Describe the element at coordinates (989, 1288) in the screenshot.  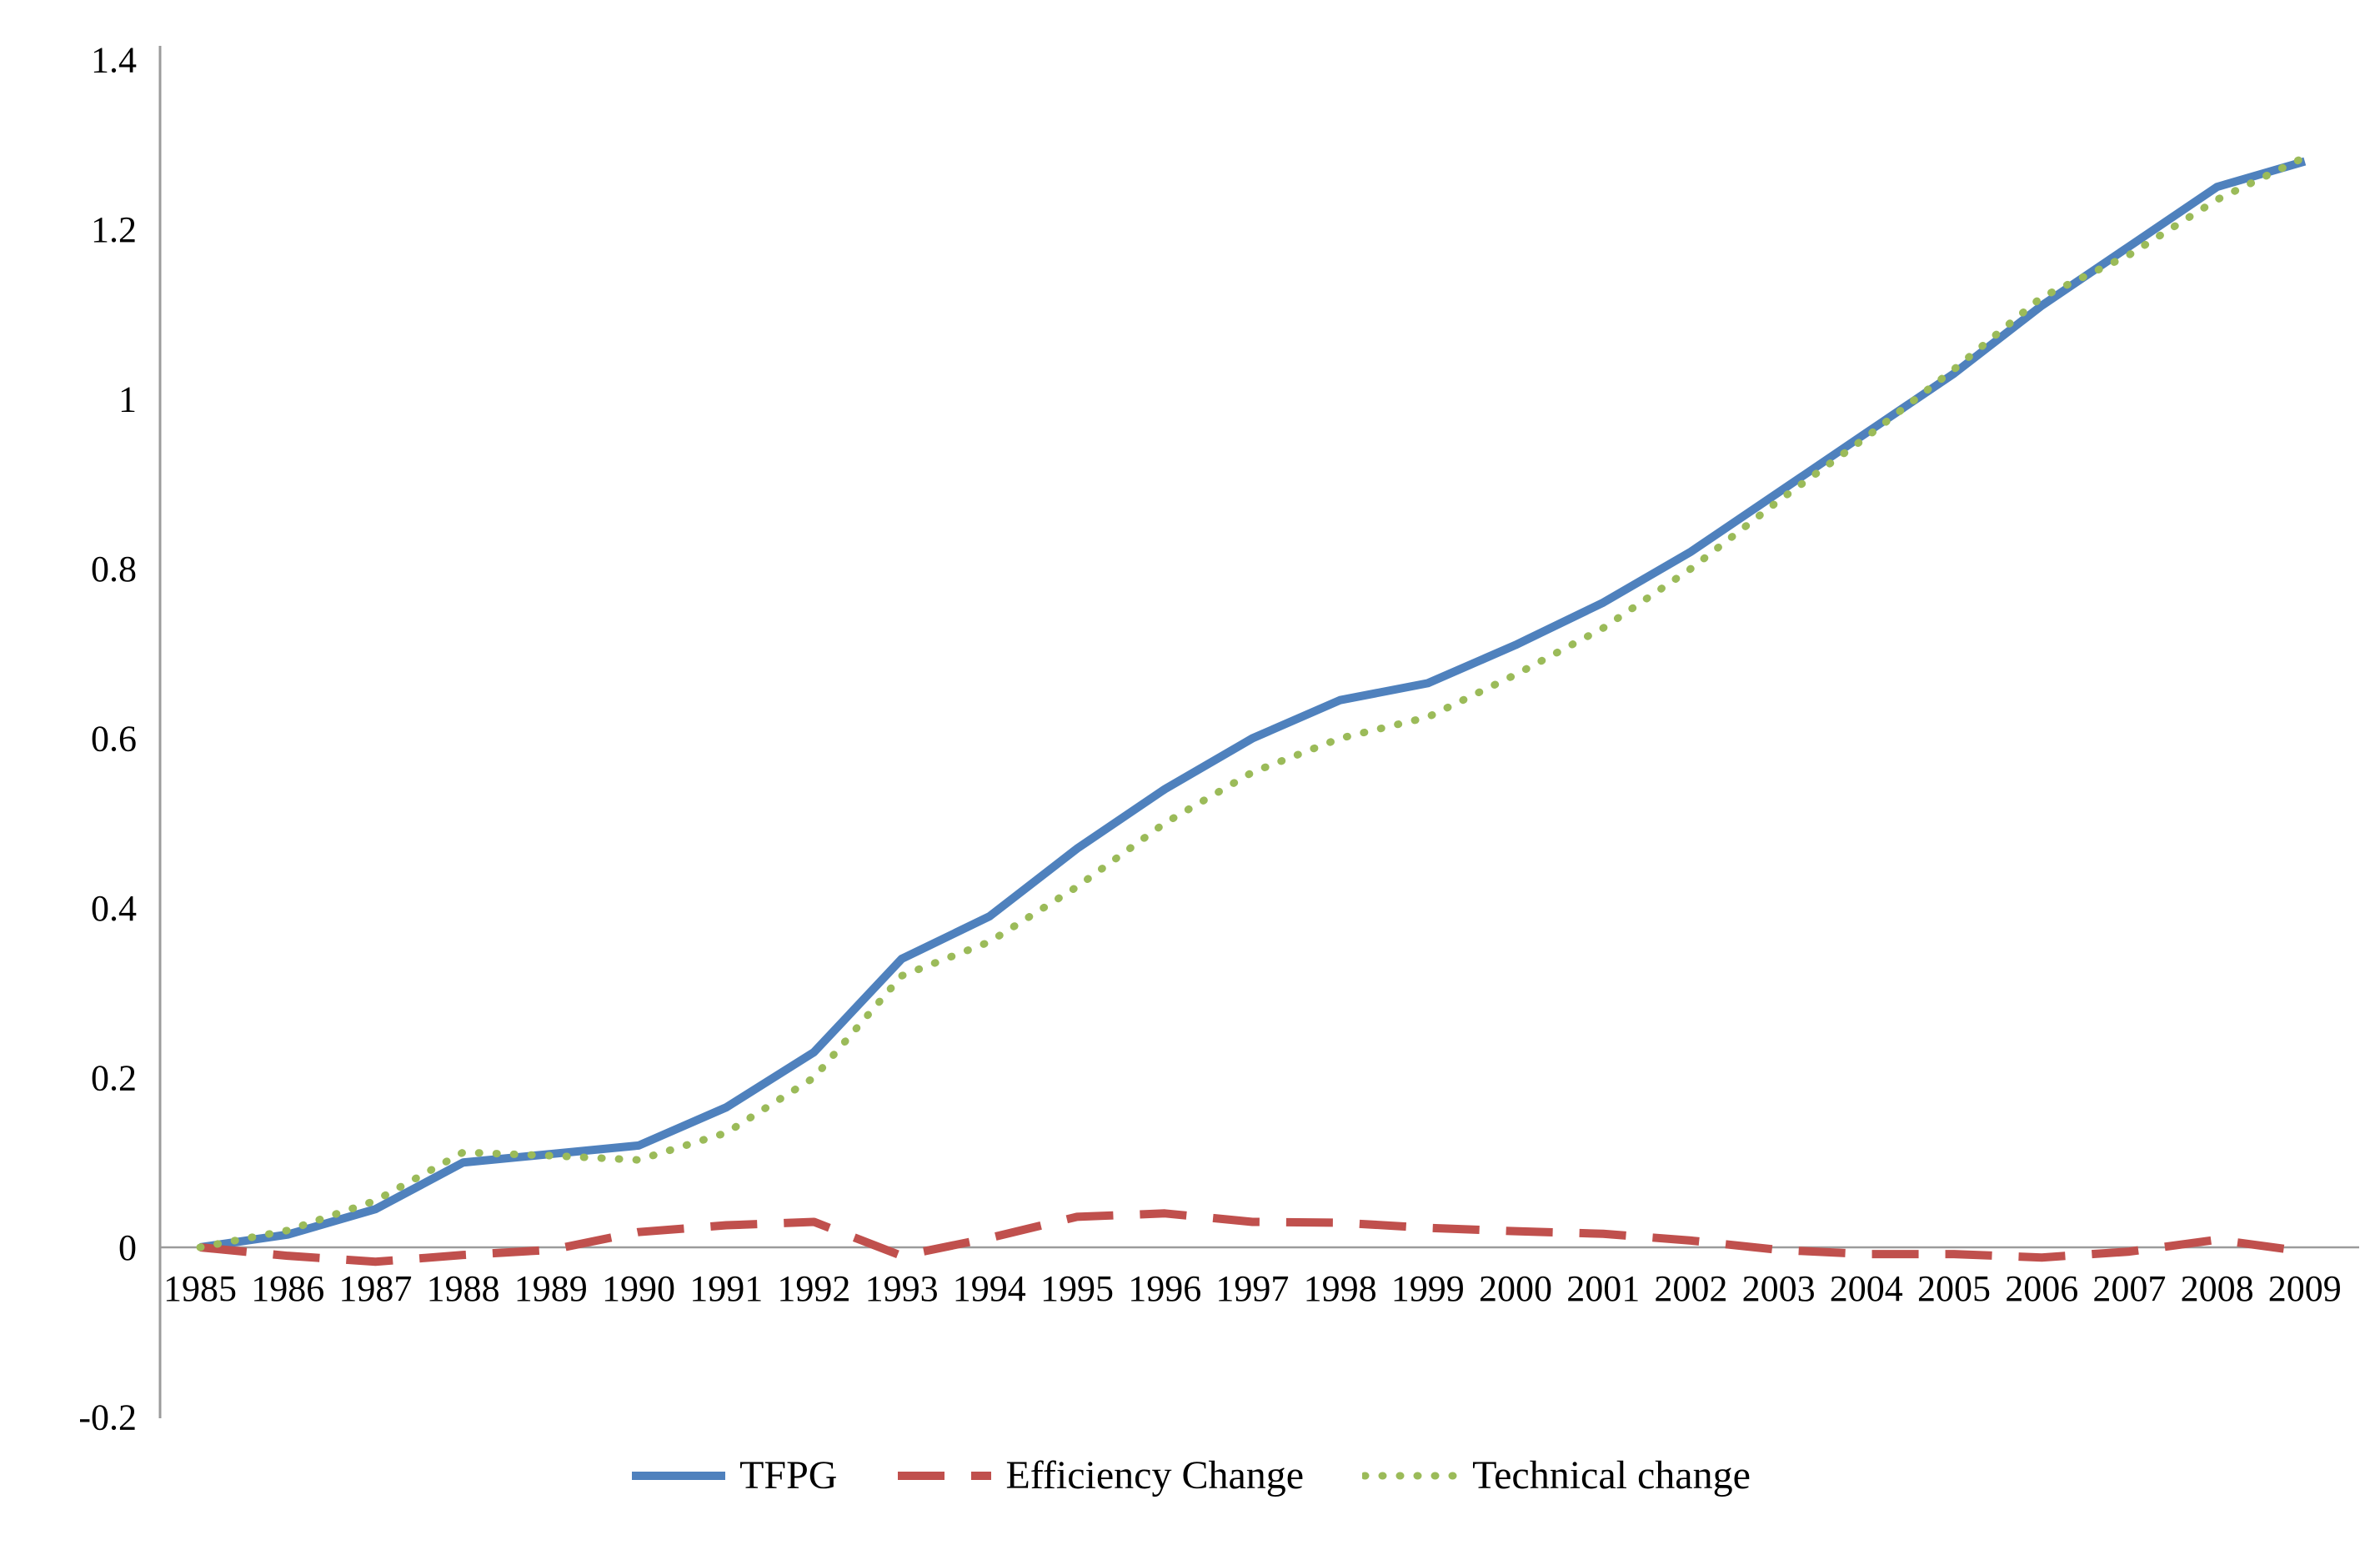
I see `x-tick-label-1994: 1994` at that location.